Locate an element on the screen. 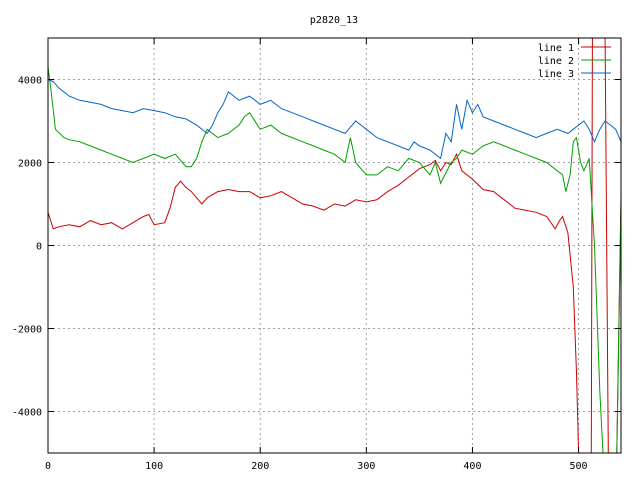 The image size is (640, 480). x-tick-label: 0 is located at coordinates (48, 466).